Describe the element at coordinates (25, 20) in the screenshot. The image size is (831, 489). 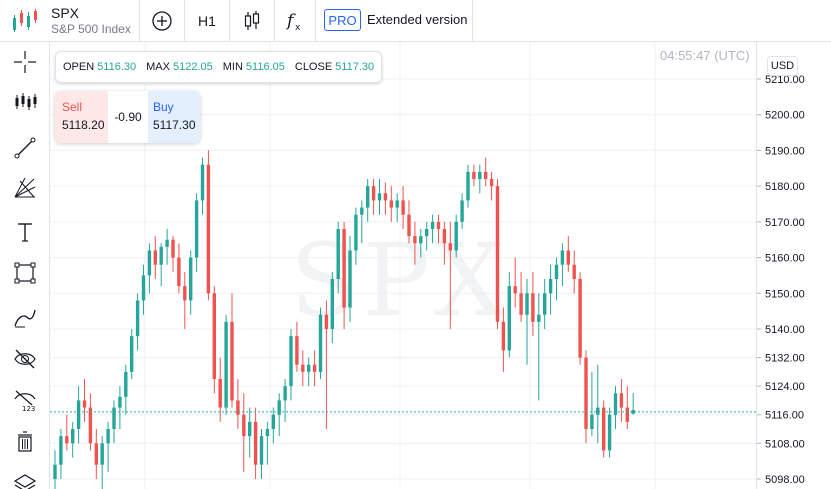
I see `symbol-logo-icon` at that location.